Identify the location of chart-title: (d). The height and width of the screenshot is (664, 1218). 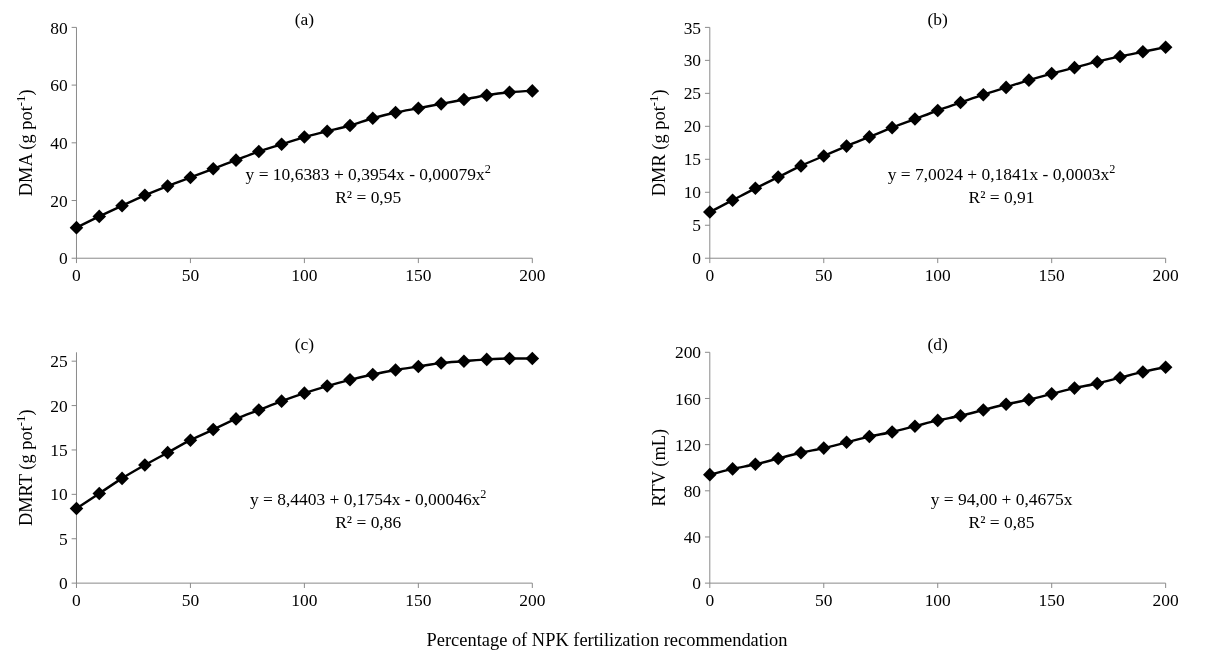
(938, 344).